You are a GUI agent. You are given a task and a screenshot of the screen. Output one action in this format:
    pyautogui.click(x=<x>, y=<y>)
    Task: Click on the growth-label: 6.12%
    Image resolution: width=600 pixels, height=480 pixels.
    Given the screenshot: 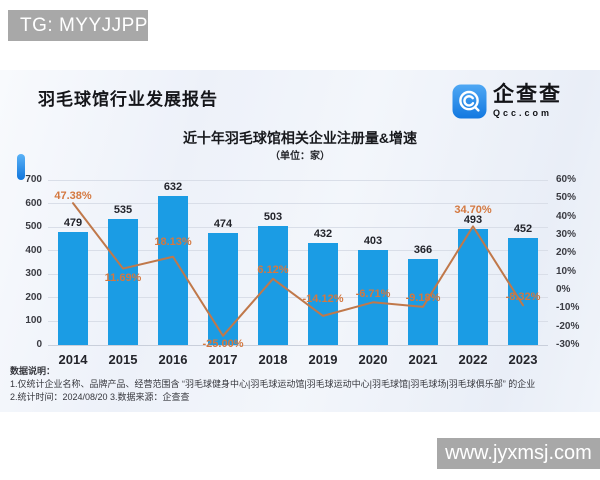 What is the action you would take?
    pyautogui.click(x=273, y=269)
    